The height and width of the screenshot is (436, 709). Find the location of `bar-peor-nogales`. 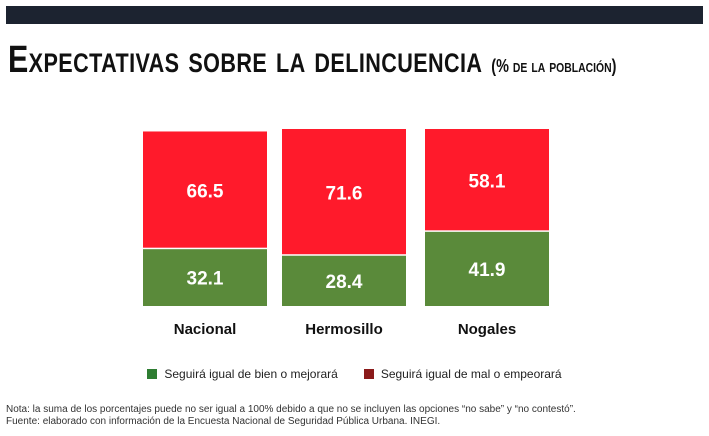

bar-peor-nogales is located at coordinates (487, 180).